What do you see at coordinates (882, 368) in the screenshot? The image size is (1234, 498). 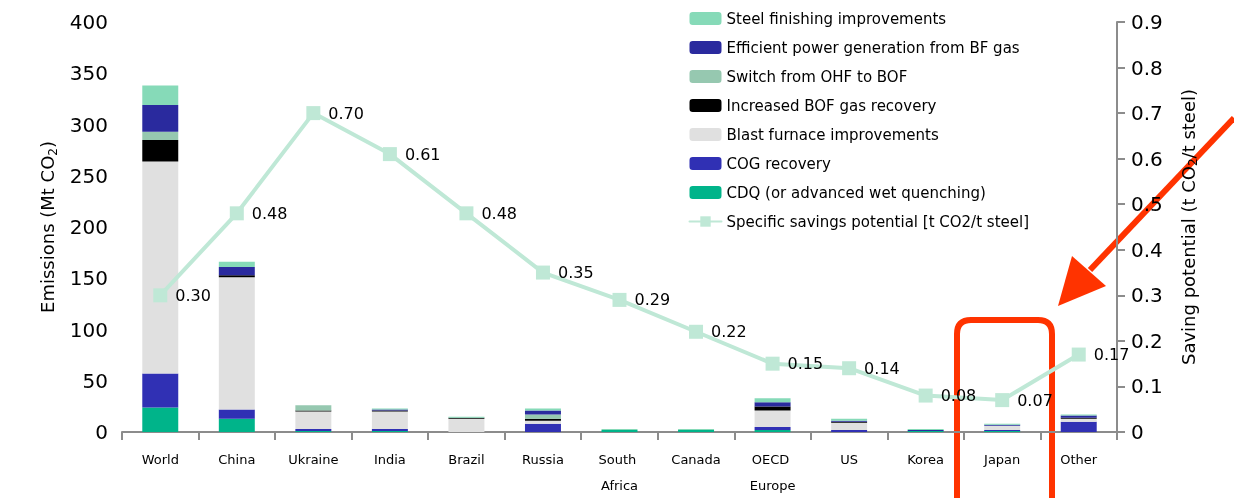 I see `data-label: 0.14` at bounding box center [882, 368].